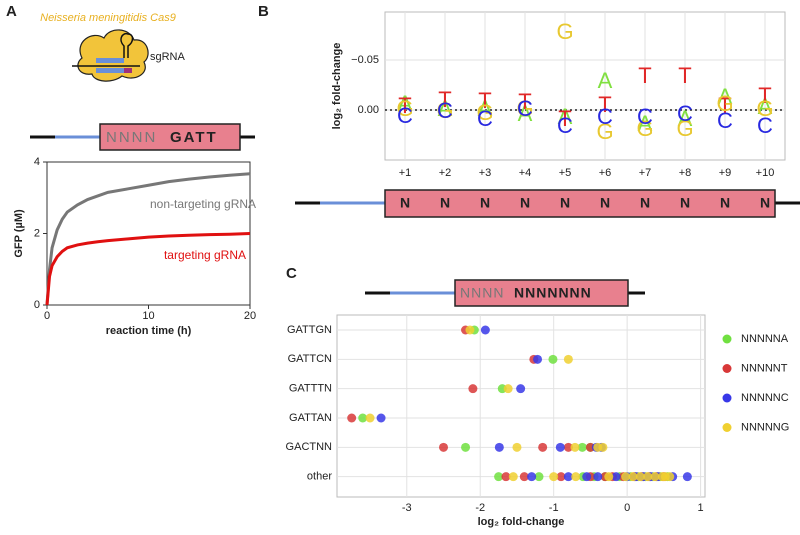  I want to click on x-tick-label: +5, so click(565, 173).